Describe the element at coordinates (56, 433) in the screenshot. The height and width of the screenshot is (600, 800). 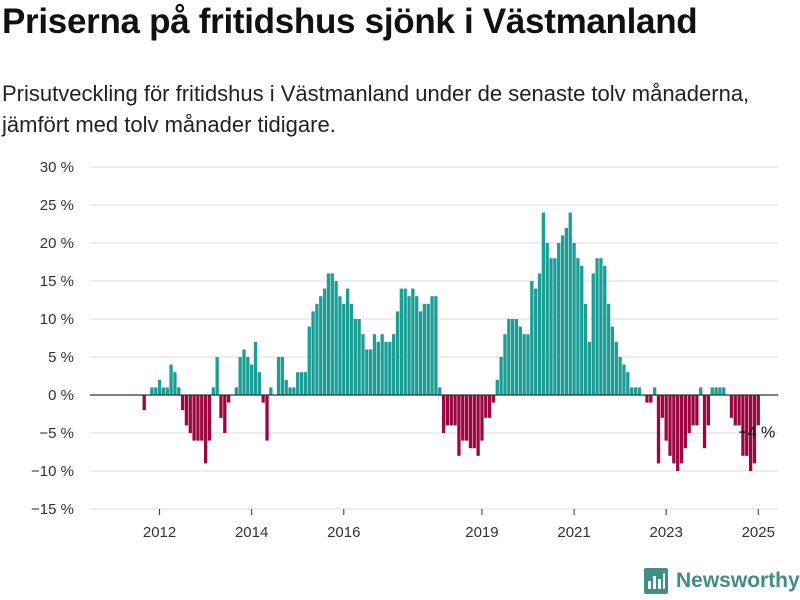
I see `y-tick-label: −5 %` at that location.